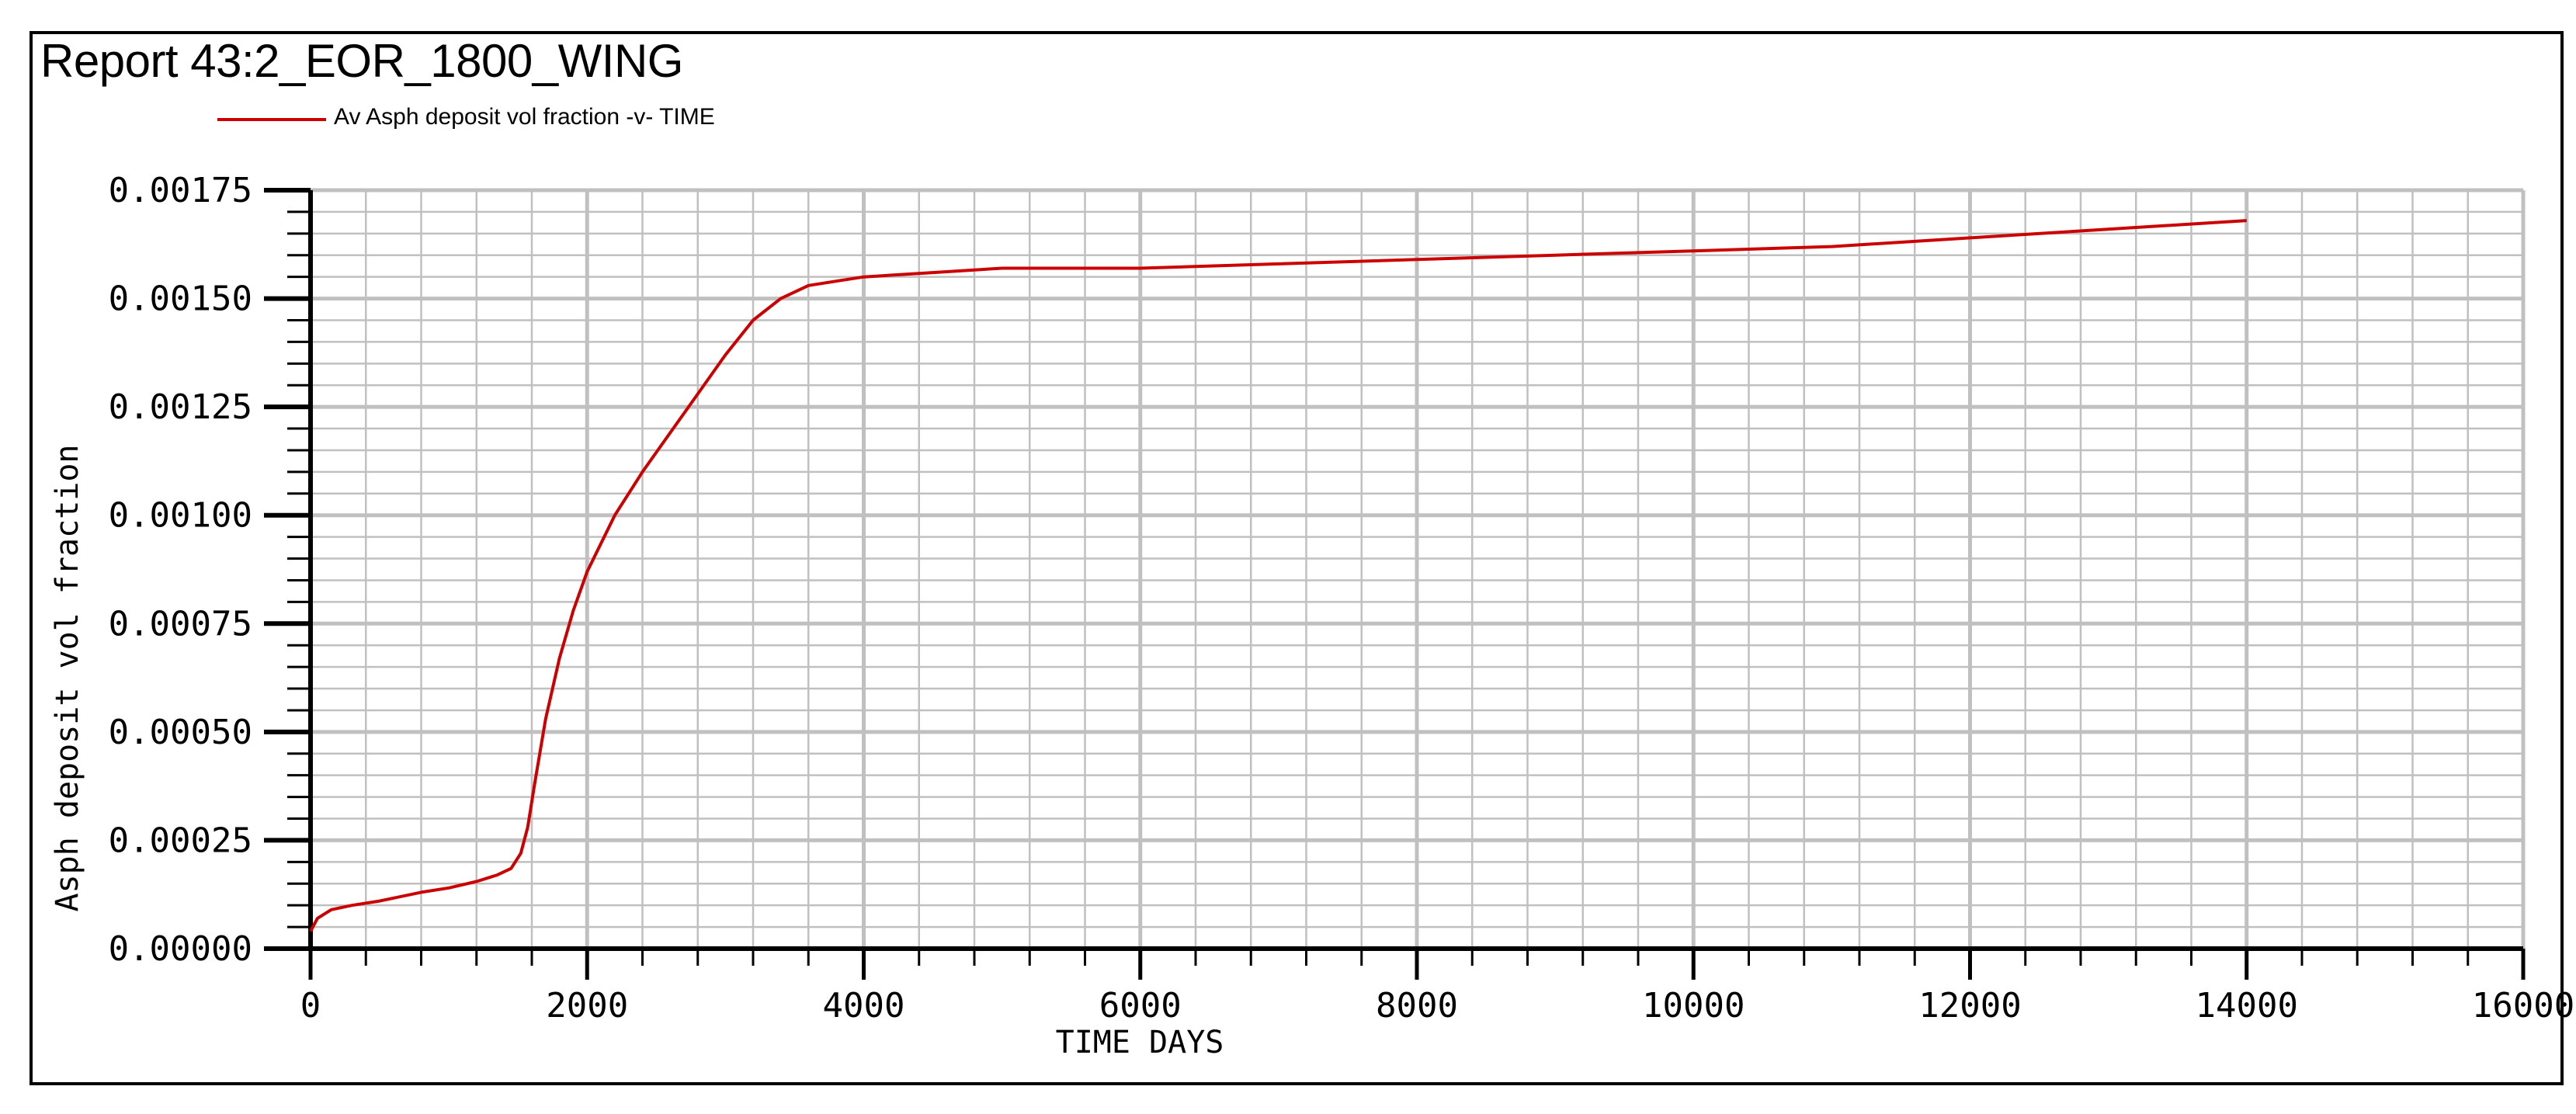  What do you see at coordinates (180, 840) in the screenshot?
I see `y-tick-label: 0.00025` at bounding box center [180, 840].